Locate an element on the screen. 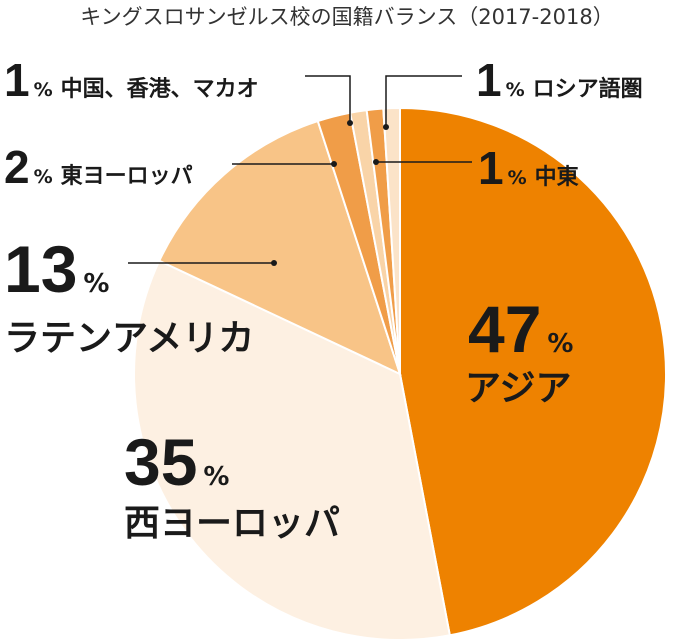 The image size is (690, 639). data-label-latin-america-value: 13% is located at coordinates (56, 269).